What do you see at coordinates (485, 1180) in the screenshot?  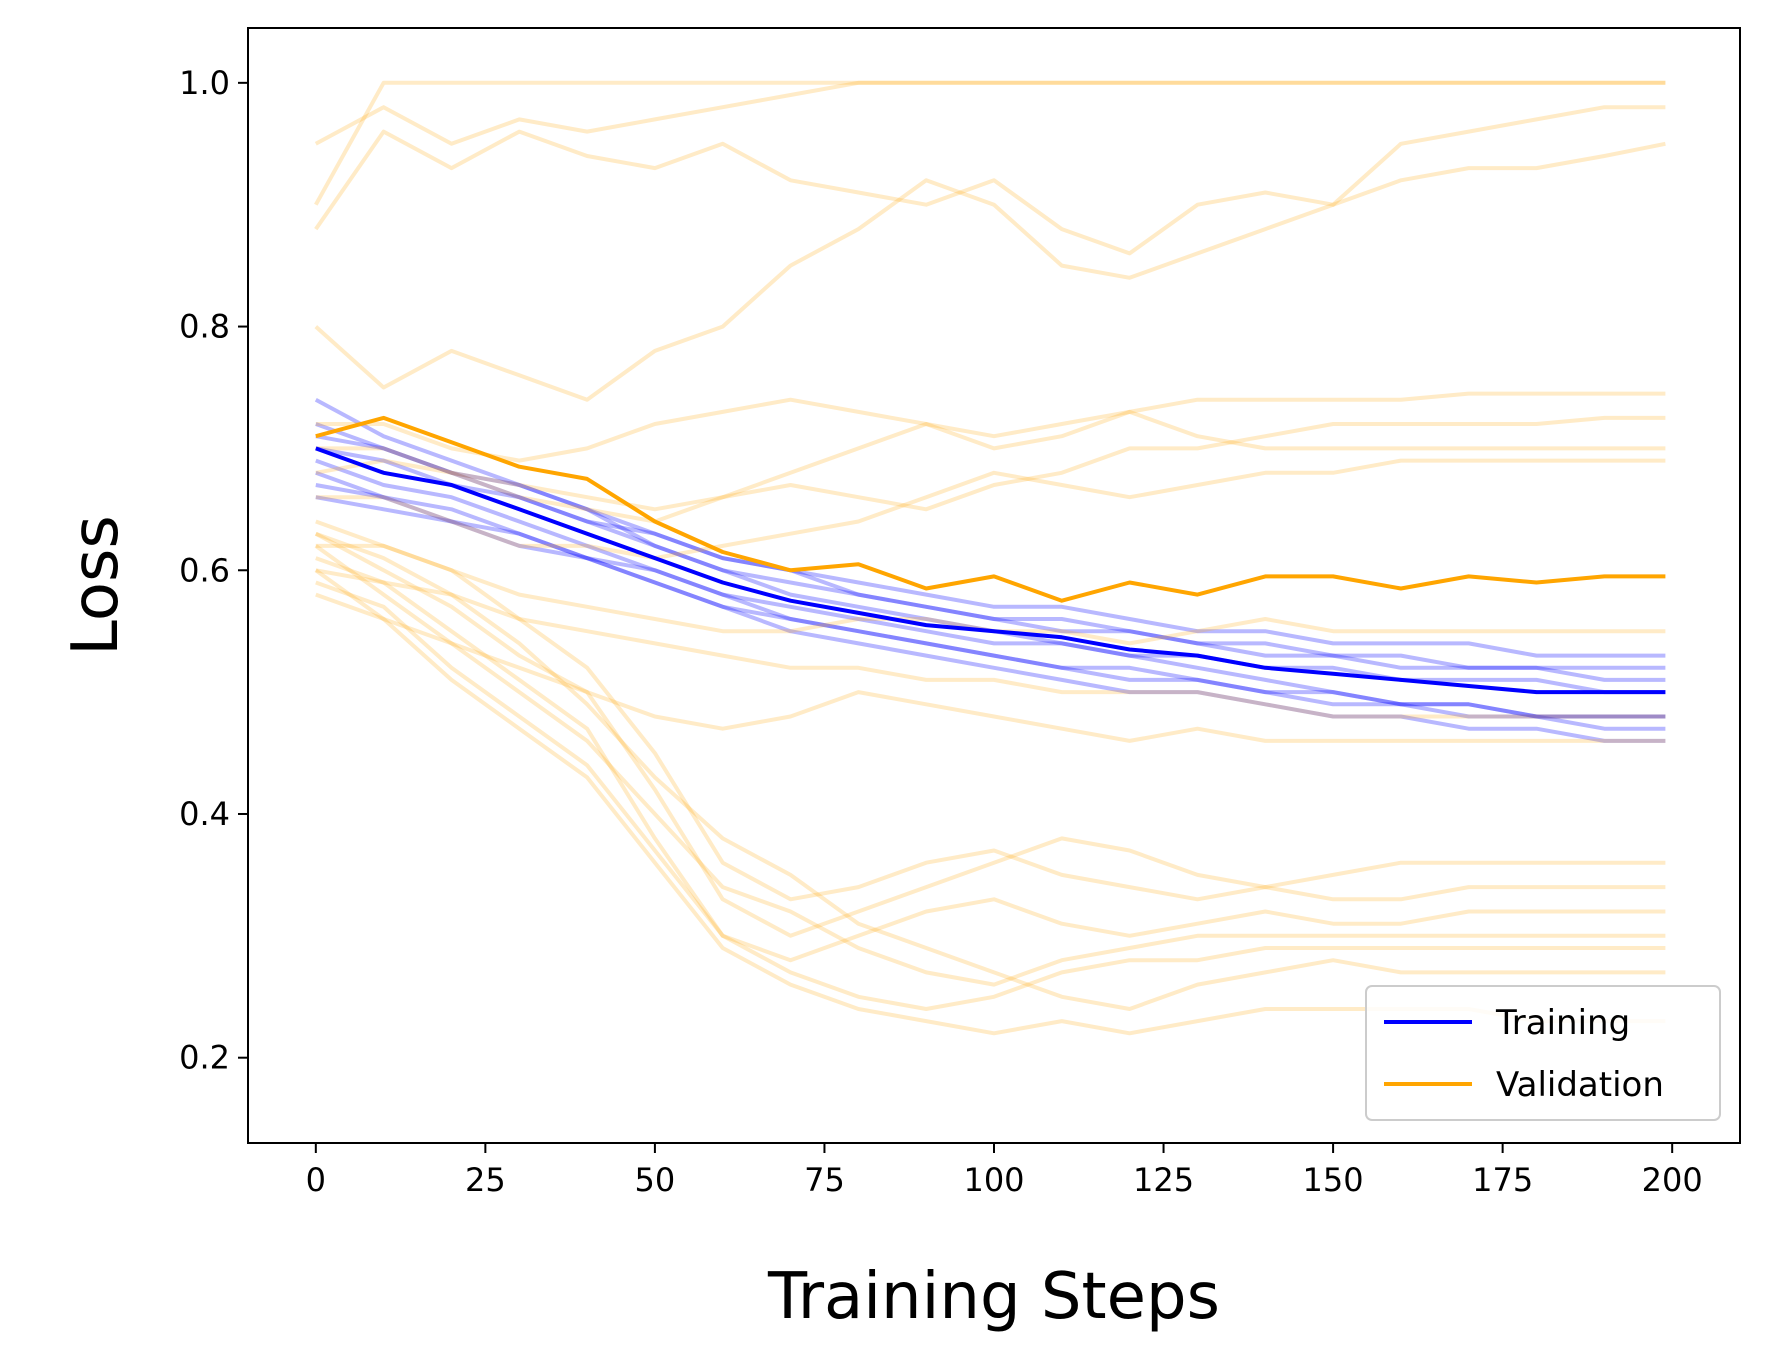 I see `x-tick-label: 25` at bounding box center [485, 1180].